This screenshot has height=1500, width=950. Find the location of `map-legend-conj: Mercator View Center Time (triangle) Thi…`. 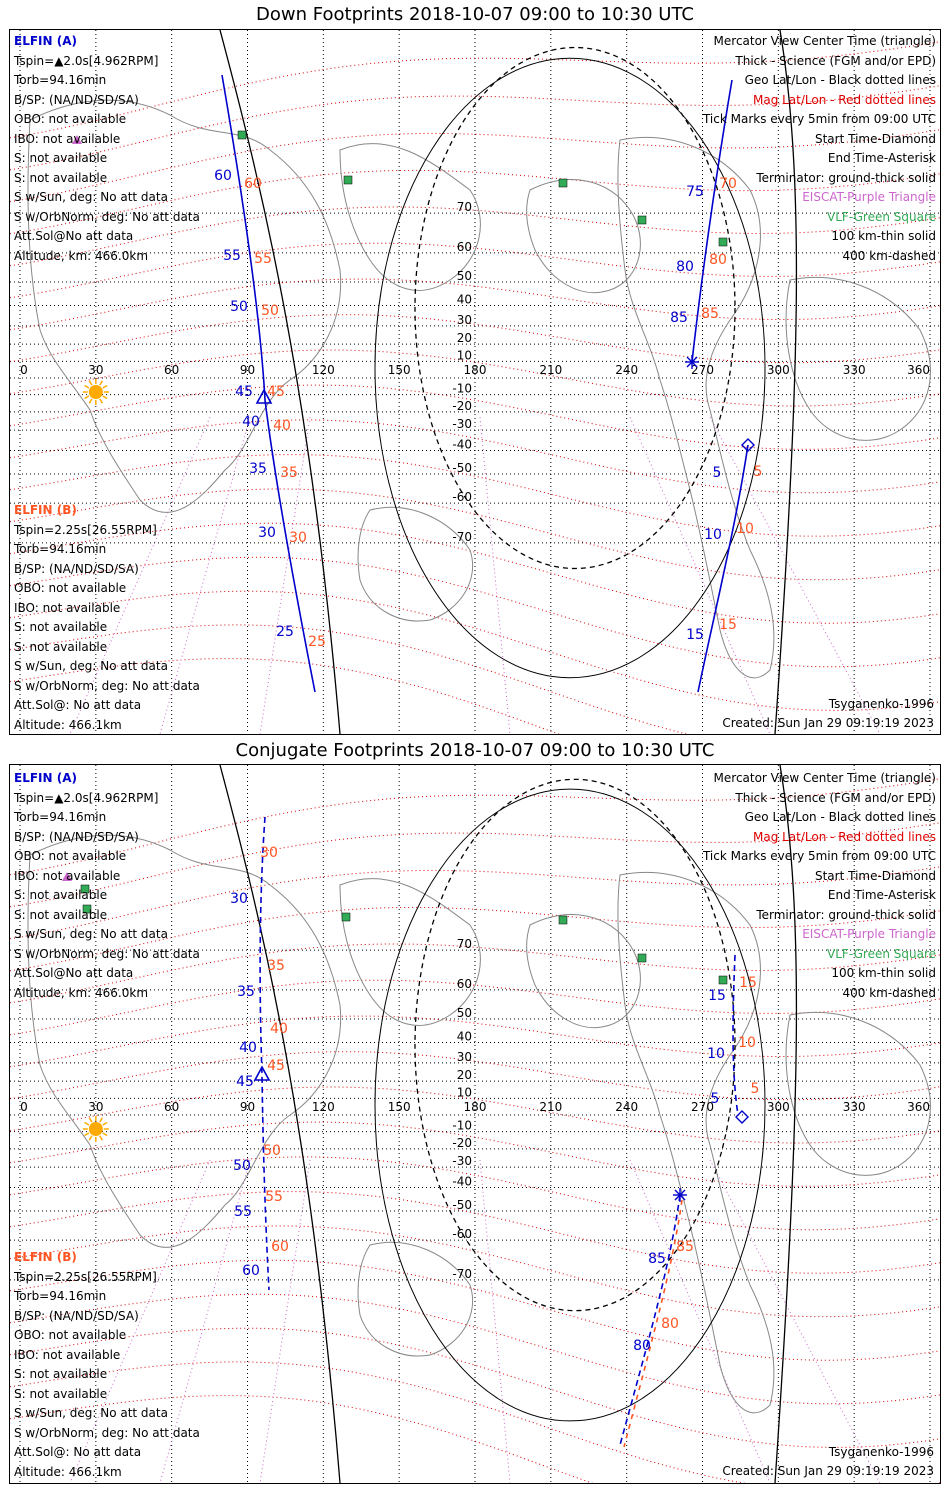

map-legend-conj: Mercator View Center Time (triangle) Thi… is located at coordinates (819, 886).